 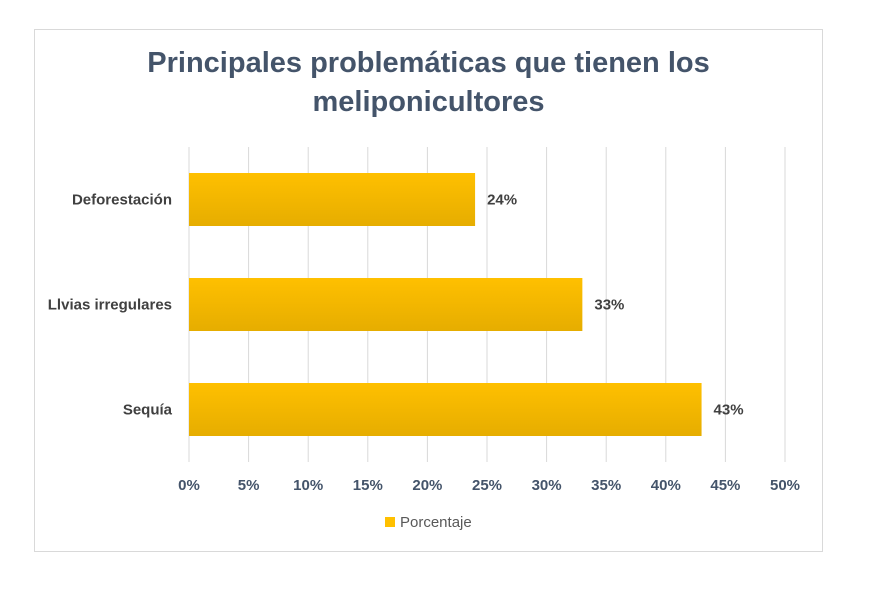 What do you see at coordinates (729, 410) in the screenshot?
I see `data-label: 43%` at bounding box center [729, 410].